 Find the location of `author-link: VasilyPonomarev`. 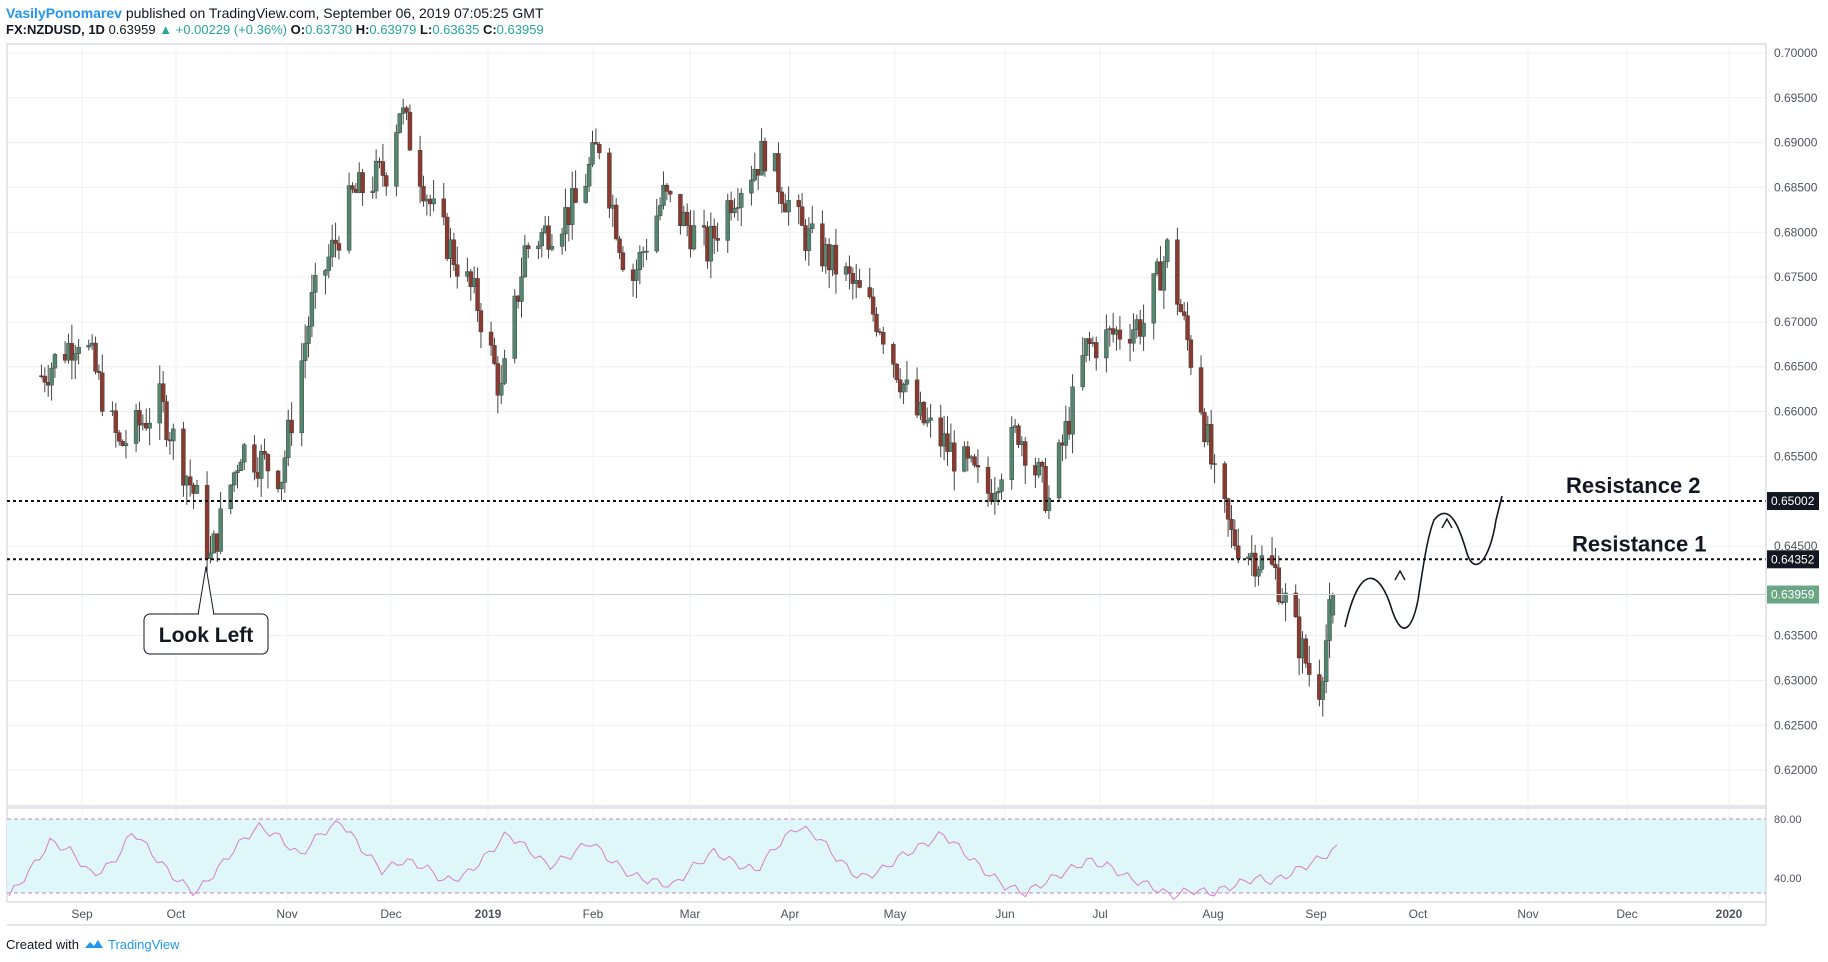

author-link: VasilyPonomarev is located at coordinates (64, 13).